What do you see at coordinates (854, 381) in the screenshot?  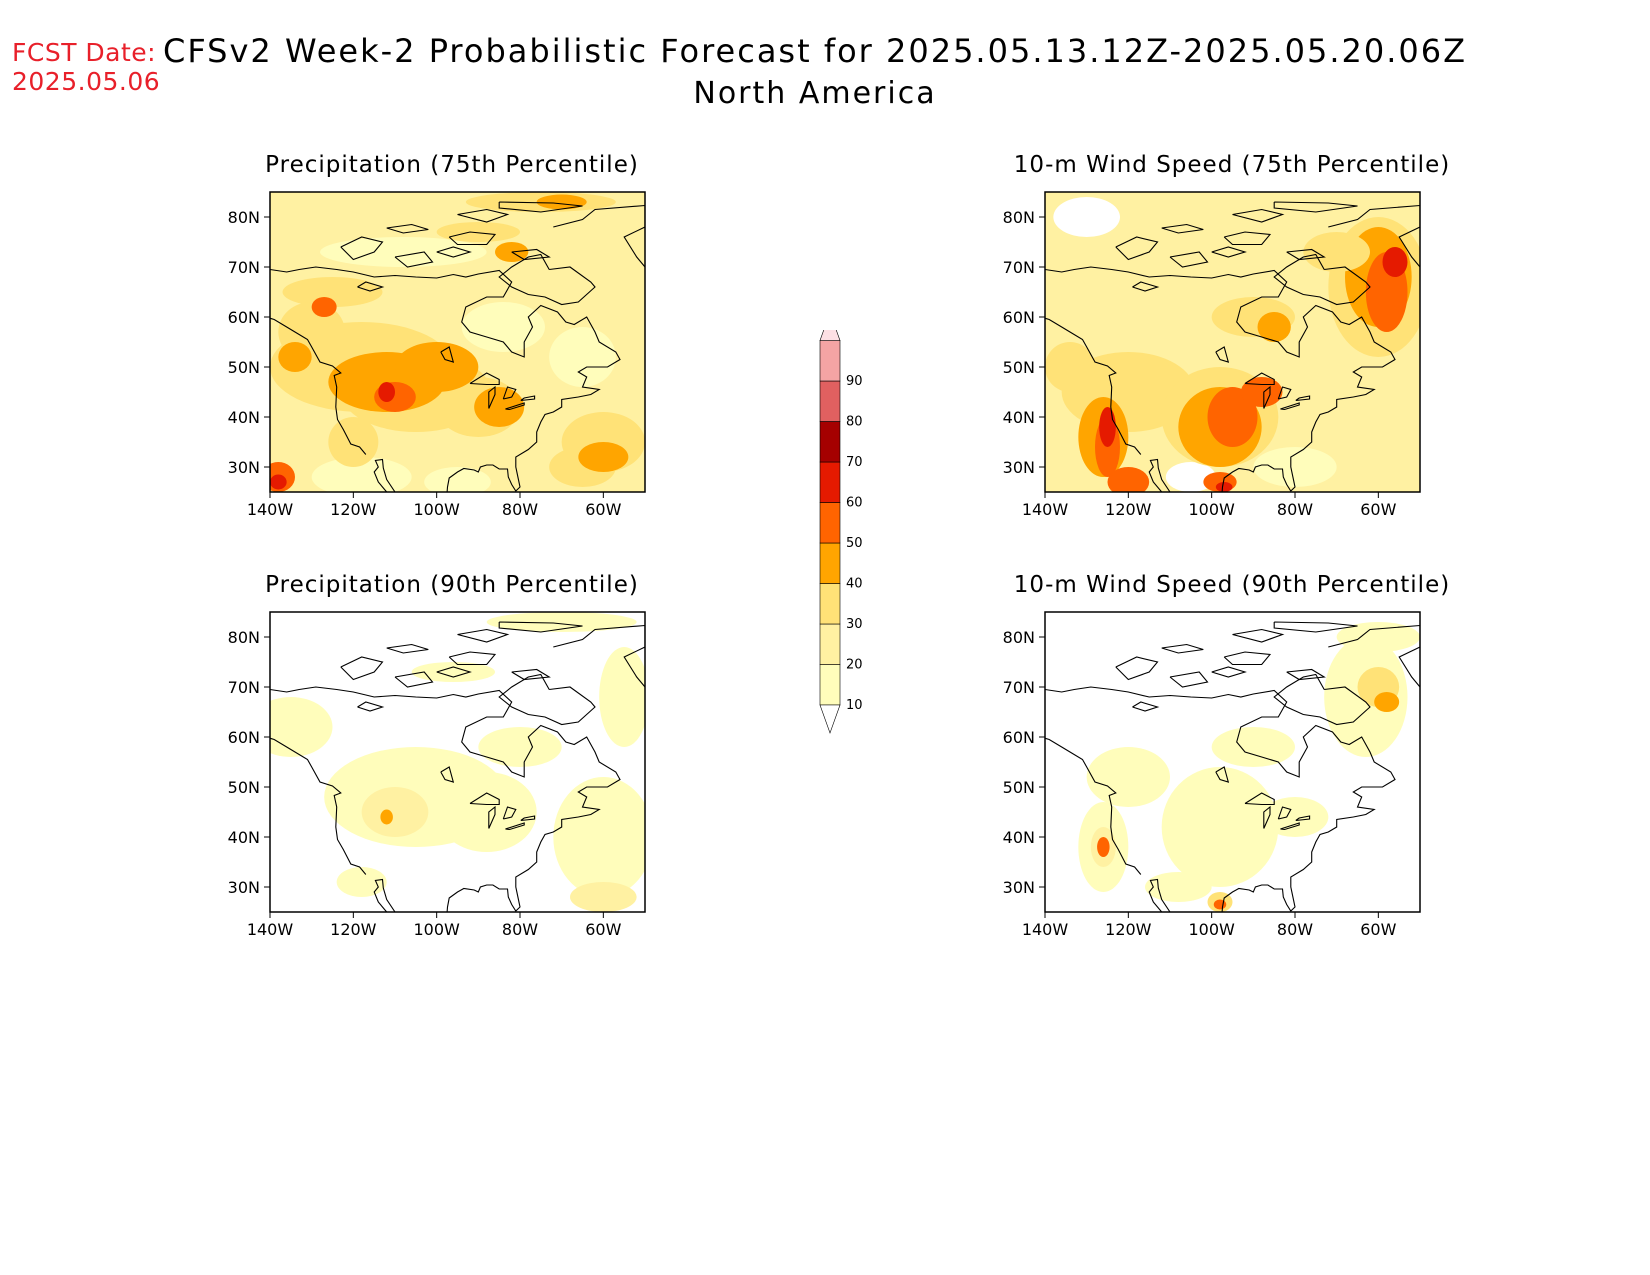 I see `colorbar-label: 90` at bounding box center [854, 381].